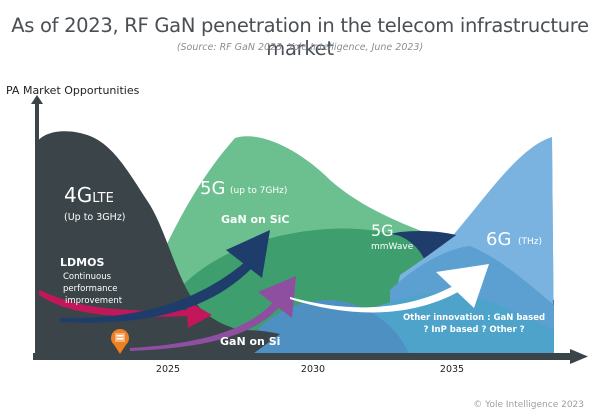 Image resolution: width=600 pixels, height=420 pixels. What do you see at coordinates (452, 369) in the screenshot?
I see `x-tick-2035: 2035` at bounding box center [452, 369].